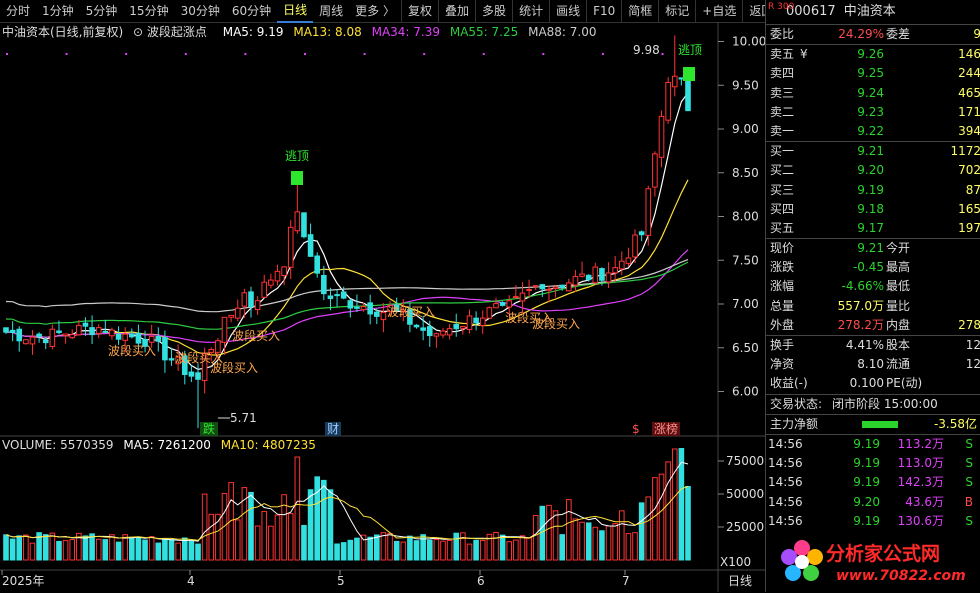 The width and height of the screenshot is (980, 593). I want to click on tab-5min: 5分钟, so click(101, 11).